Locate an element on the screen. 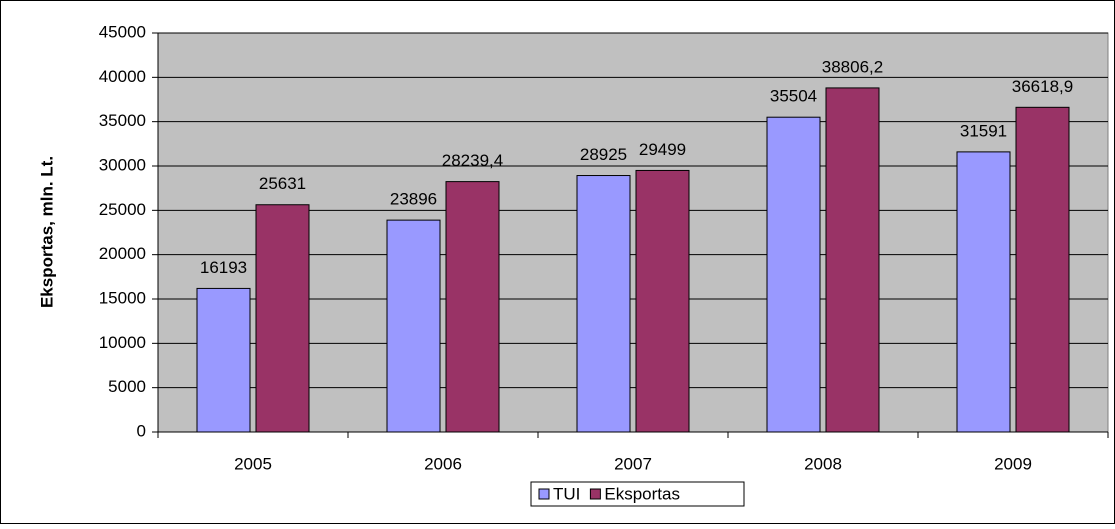 The width and height of the screenshot is (1115, 529). value-label: 25631 is located at coordinates (282, 183).